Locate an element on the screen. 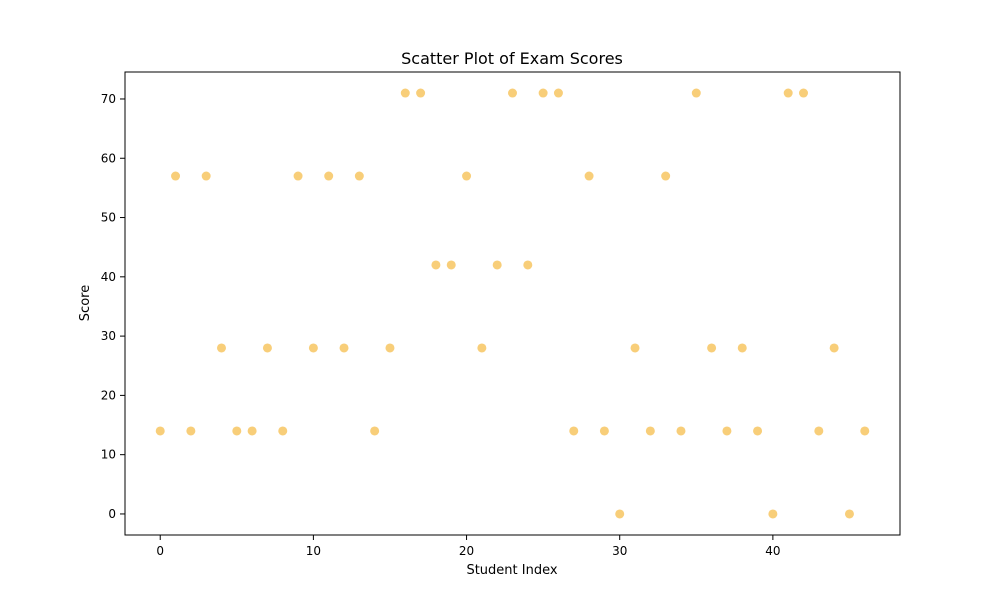 The image size is (1000, 600). x-tick-label: 0 is located at coordinates (160, 551).